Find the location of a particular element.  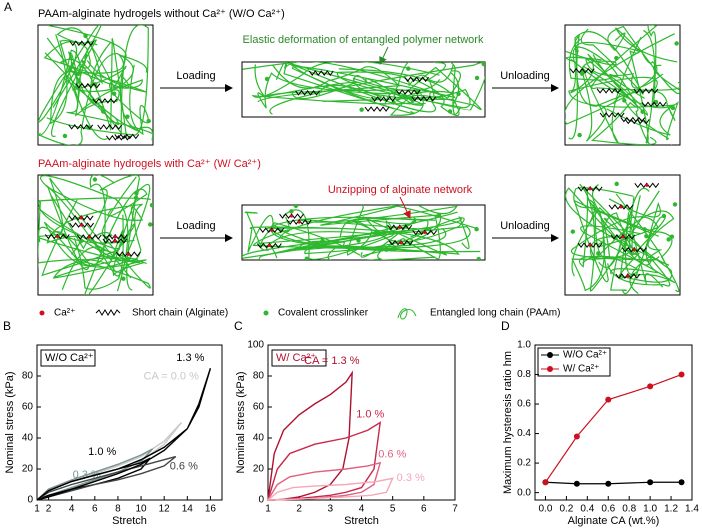

legend-text: Covalent crosslinker is located at coordinates (323, 313).